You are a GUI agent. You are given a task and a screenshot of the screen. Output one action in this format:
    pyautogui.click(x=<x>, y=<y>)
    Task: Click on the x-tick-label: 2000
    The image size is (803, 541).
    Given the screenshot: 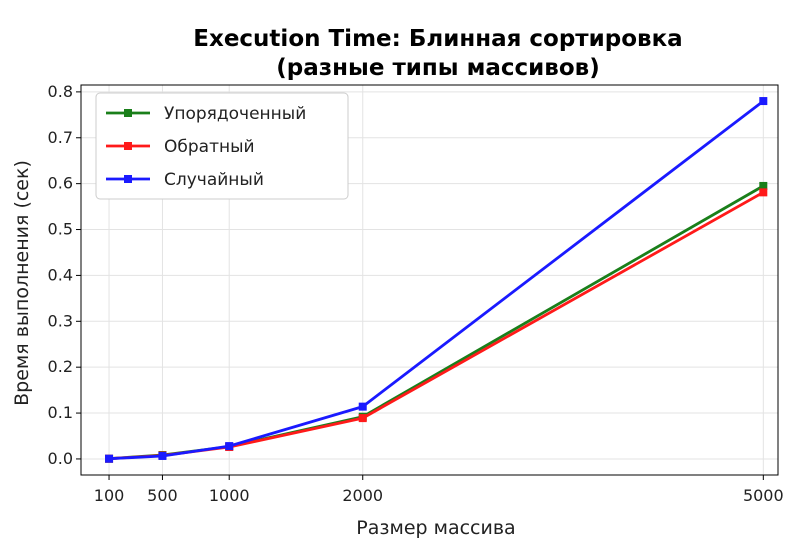 What is the action you would take?
    pyautogui.click(x=362, y=495)
    